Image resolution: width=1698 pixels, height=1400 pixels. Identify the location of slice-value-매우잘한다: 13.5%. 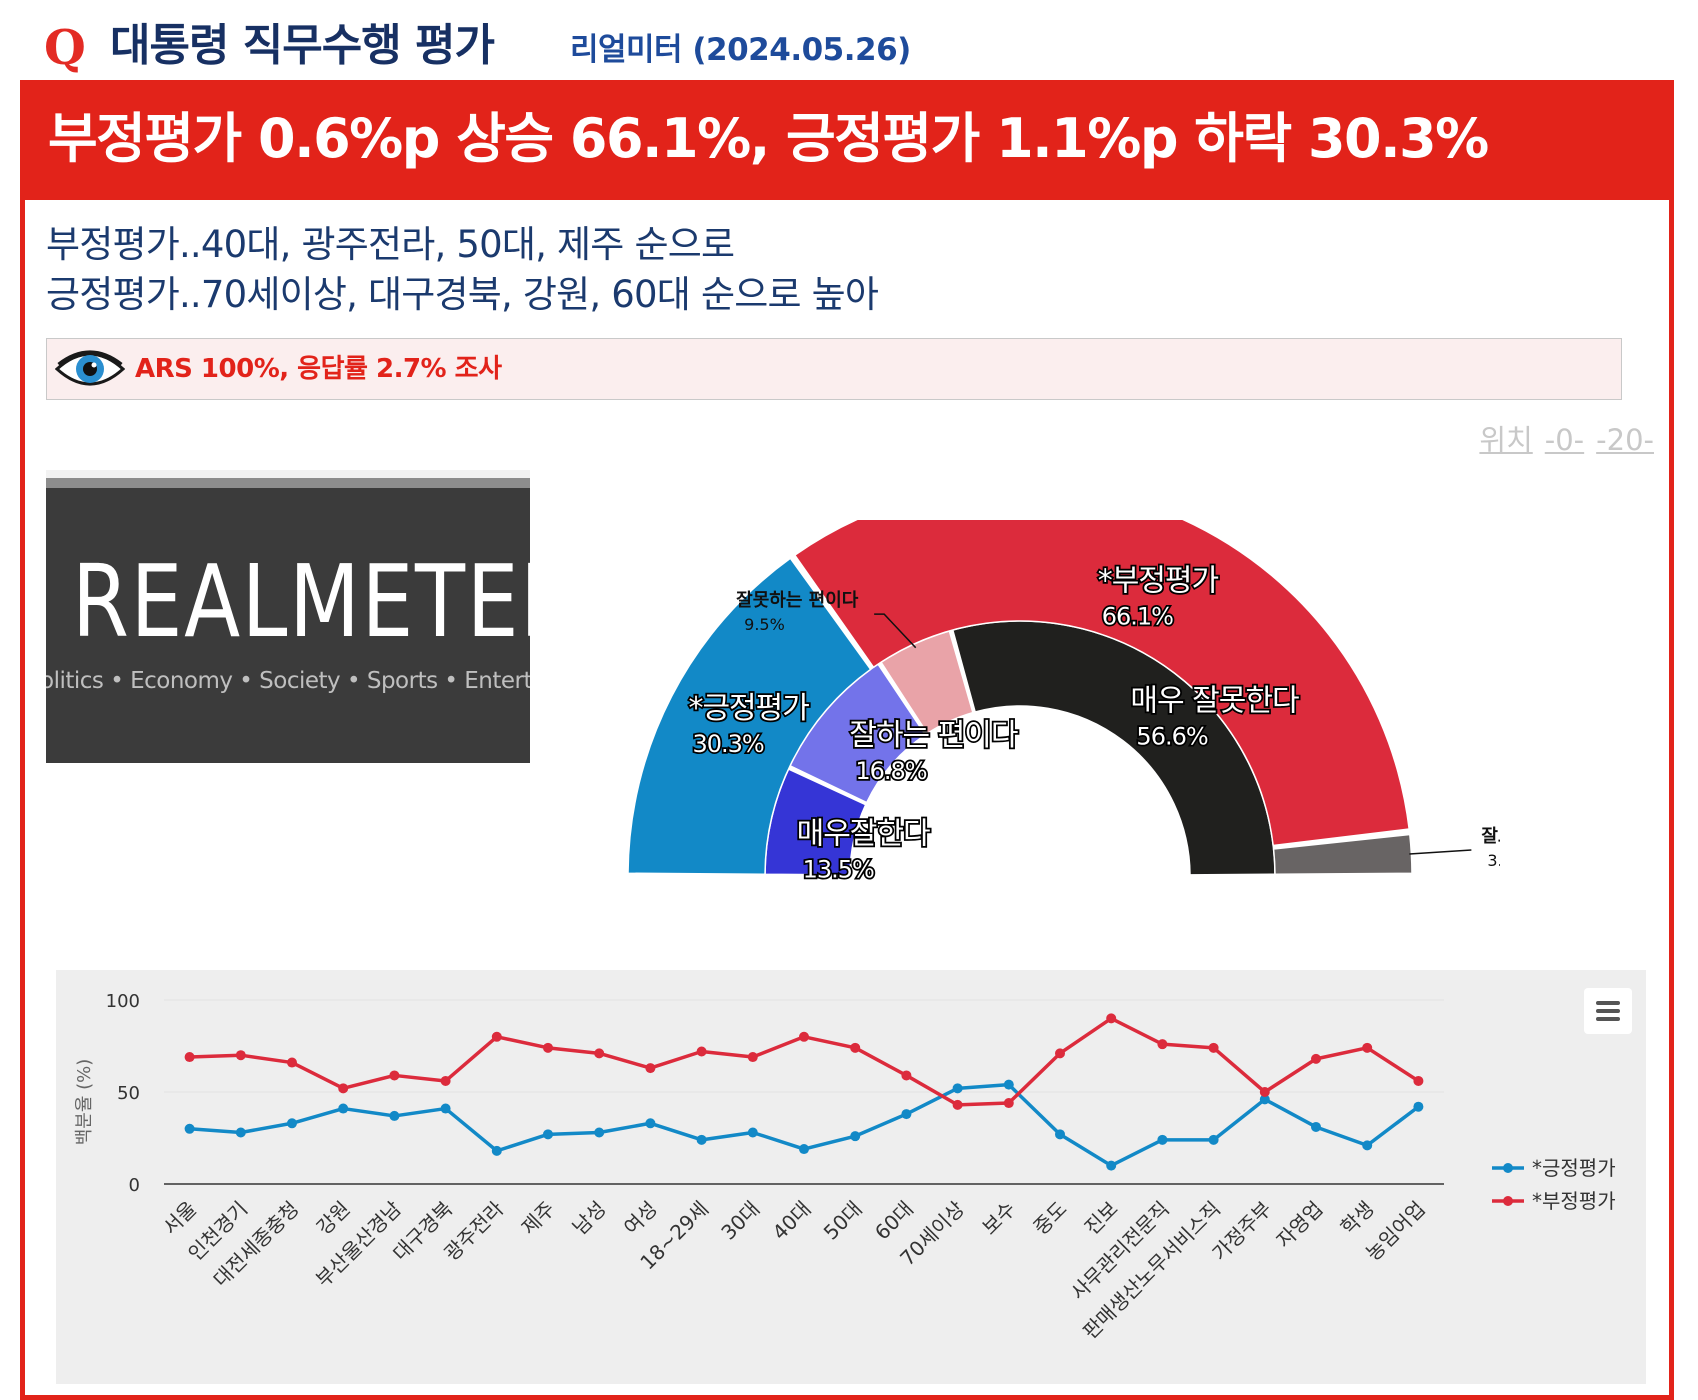
(838, 870).